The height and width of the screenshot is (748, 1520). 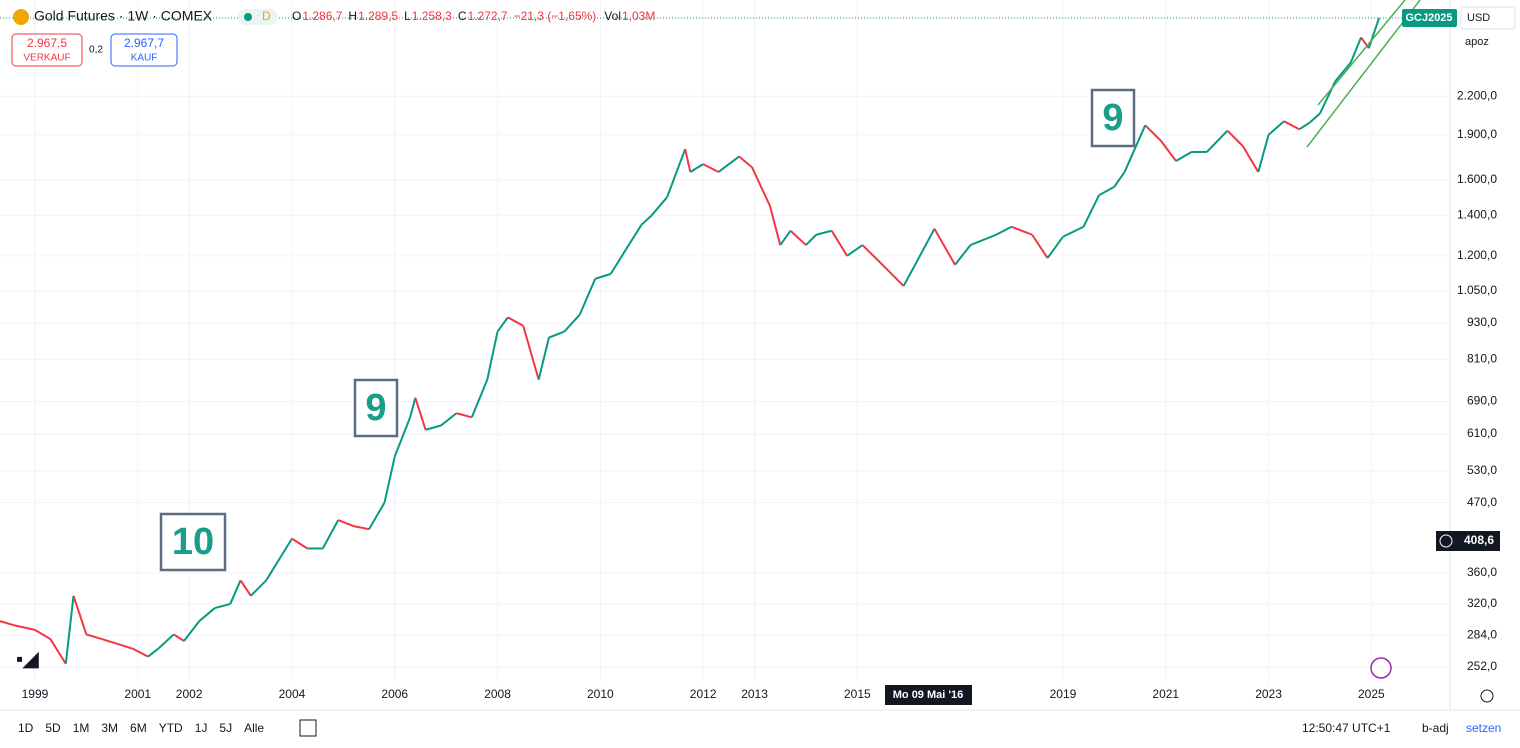 I want to click on range-button: 1J, so click(x=201, y=728).